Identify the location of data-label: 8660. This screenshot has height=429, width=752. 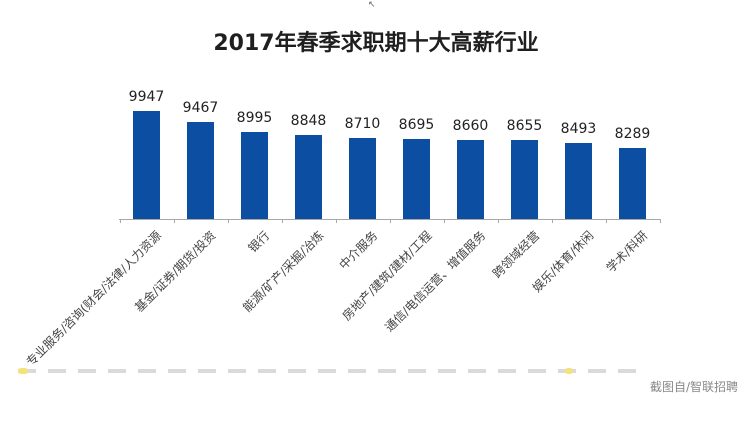
(470, 126).